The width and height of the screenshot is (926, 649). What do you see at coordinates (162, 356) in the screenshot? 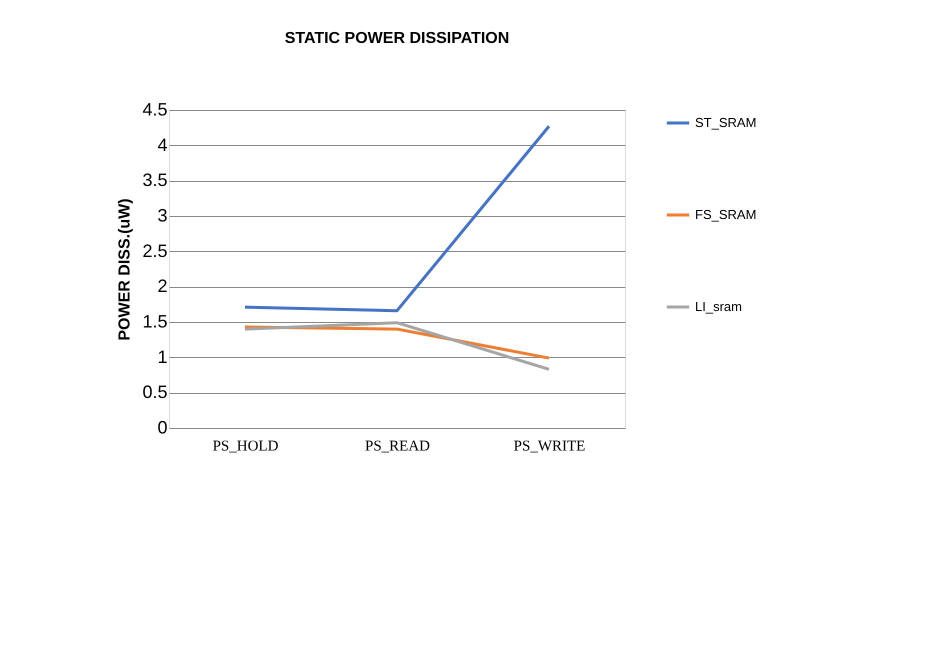
I see `y-tick-label: 1` at bounding box center [162, 356].